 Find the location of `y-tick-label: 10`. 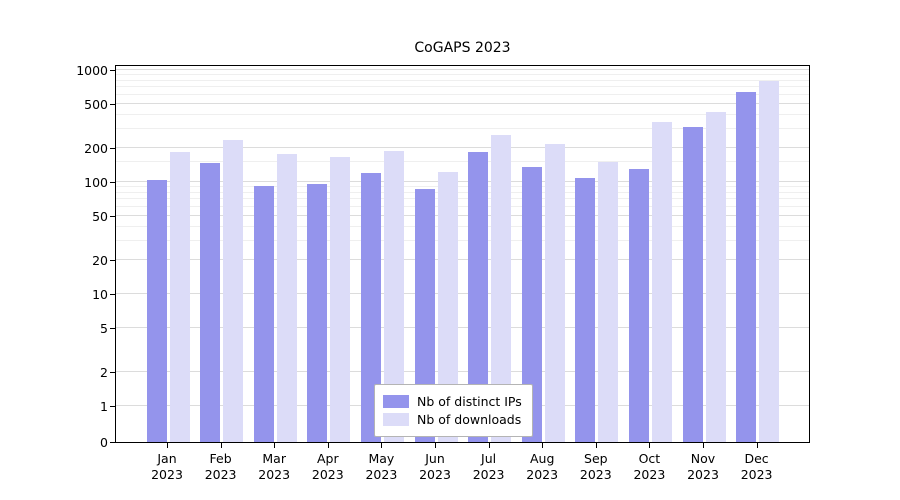

y-tick-label: 10 is located at coordinates (100, 294).